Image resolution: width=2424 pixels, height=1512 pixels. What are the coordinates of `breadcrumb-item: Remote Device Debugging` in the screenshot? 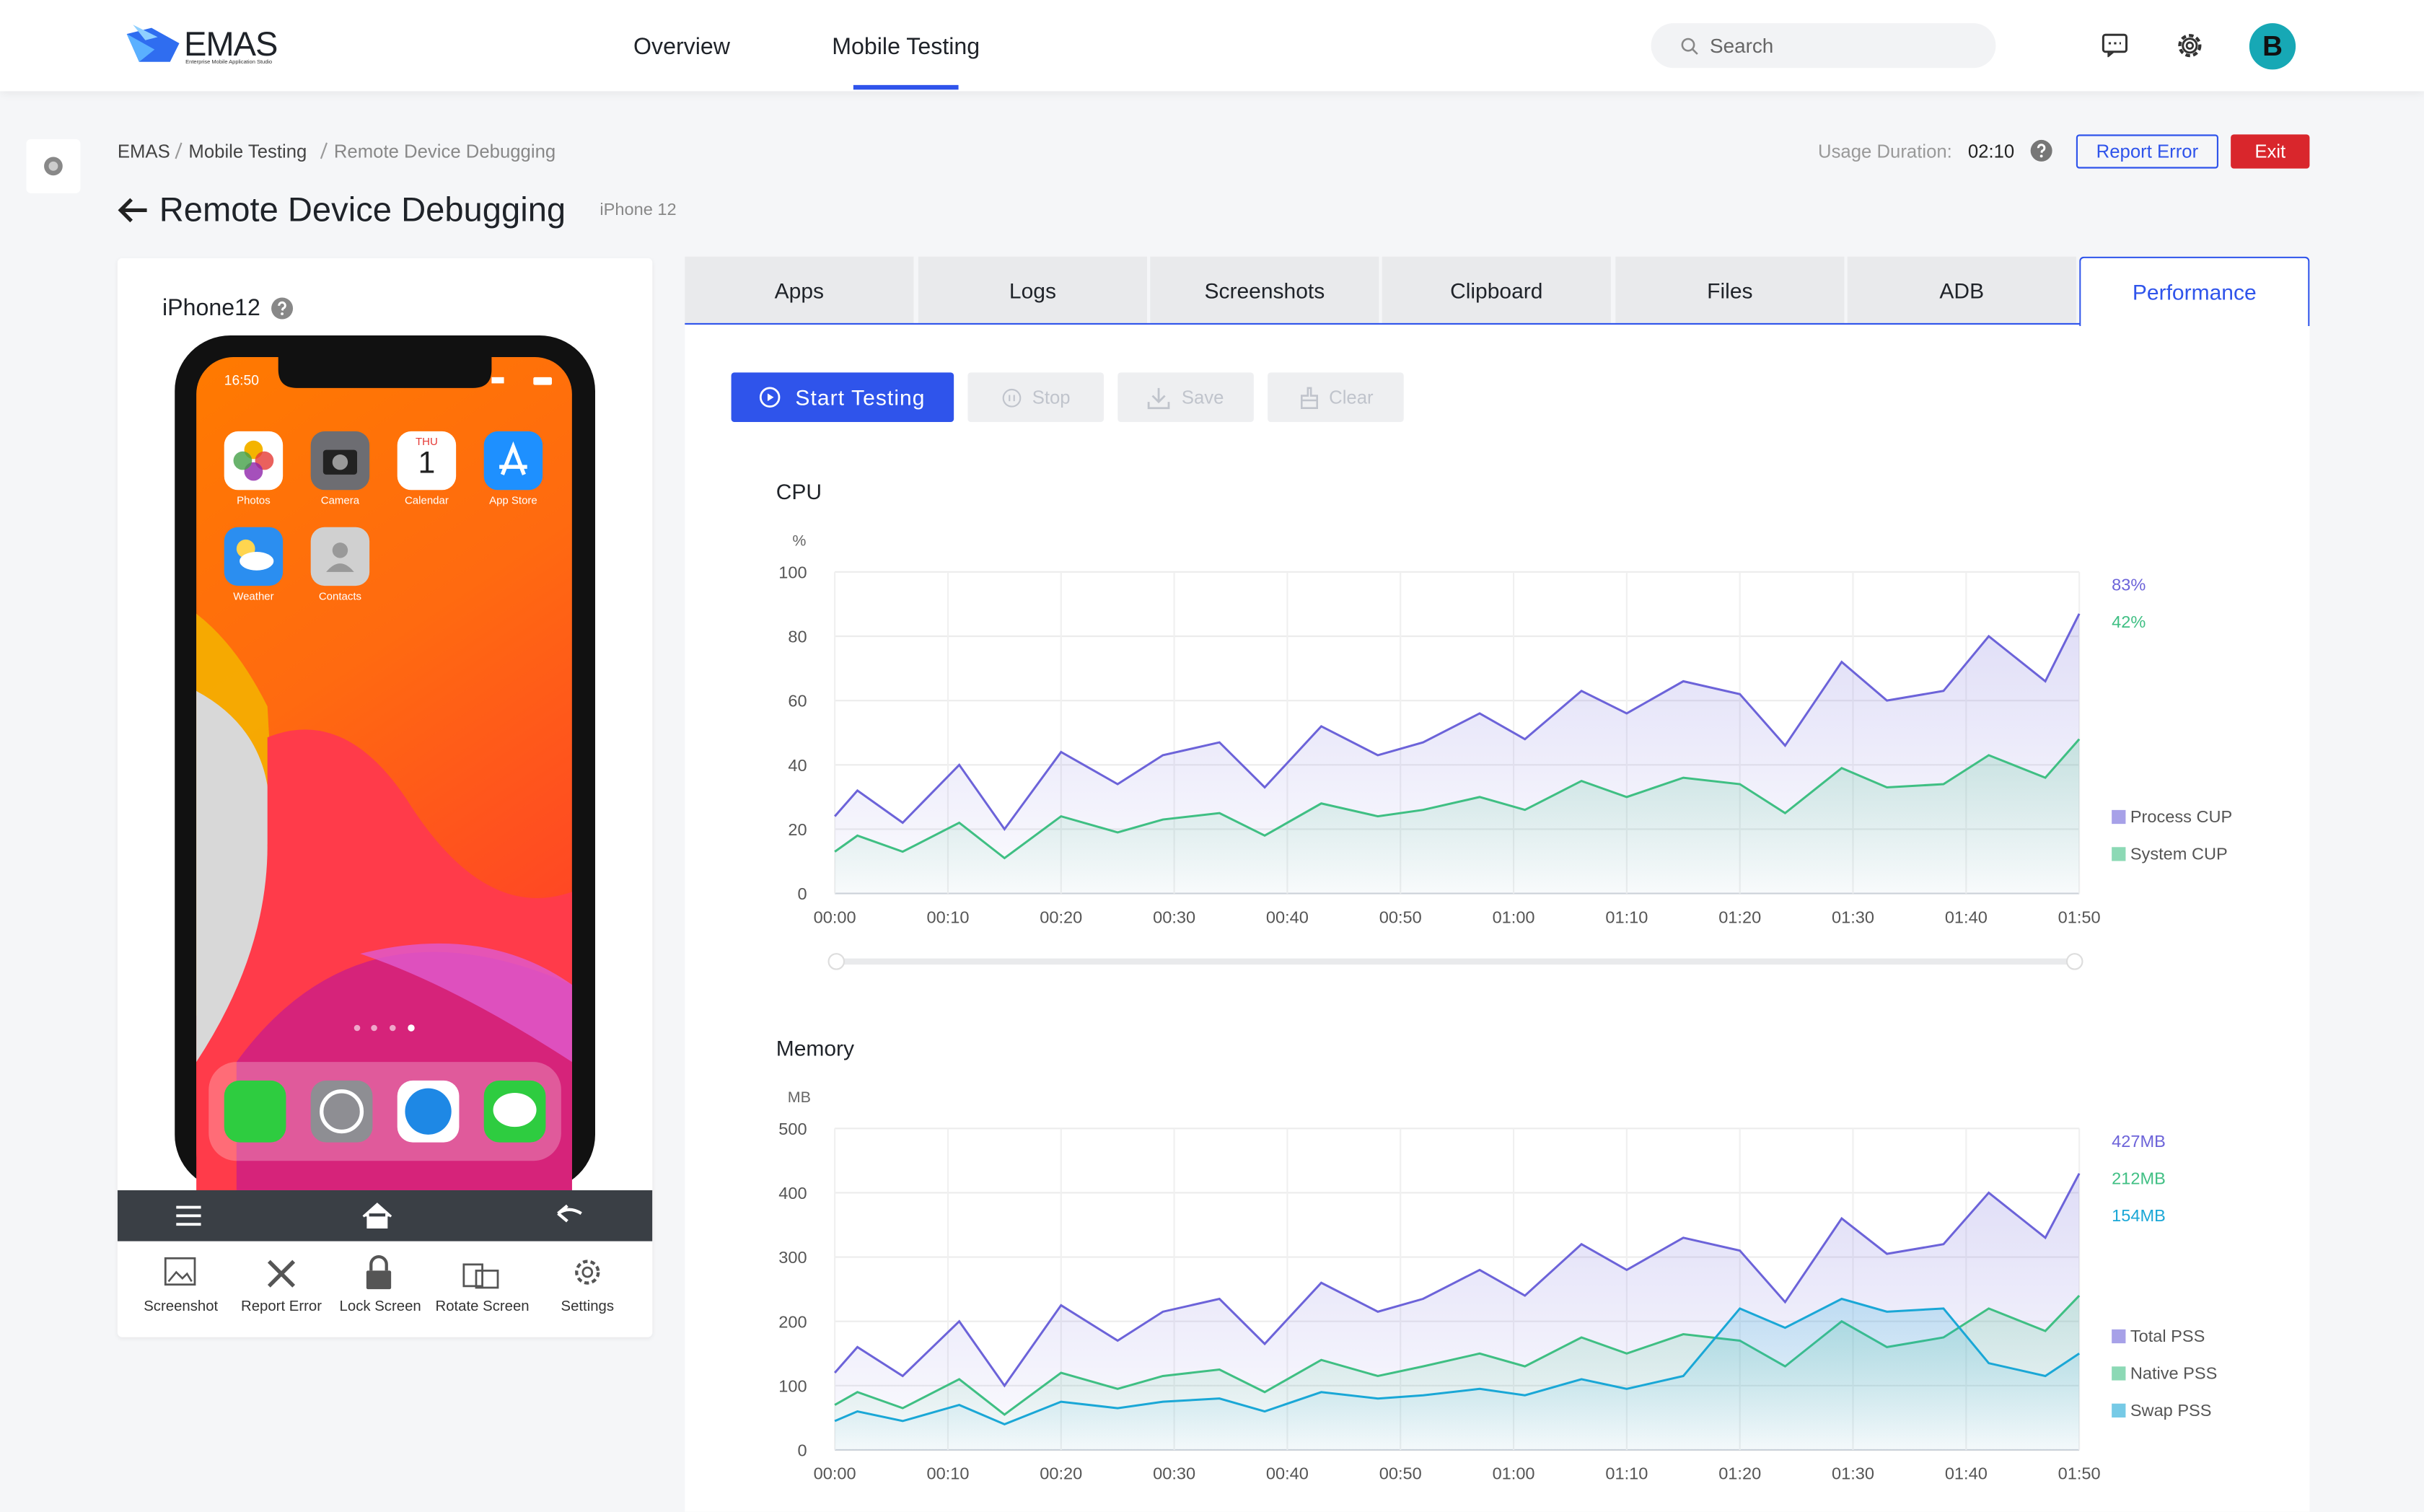 It's located at (444, 151).